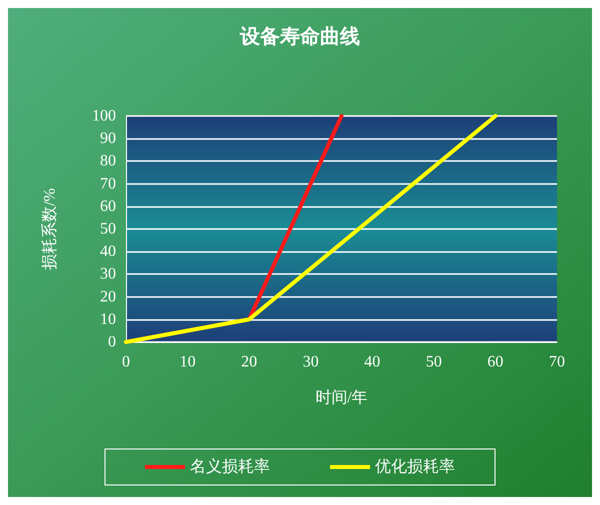 Image resolution: width=600 pixels, height=505 pixels. What do you see at coordinates (372, 362) in the screenshot?
I see `x-tick-label: 40` at bounding box center [372, 362].